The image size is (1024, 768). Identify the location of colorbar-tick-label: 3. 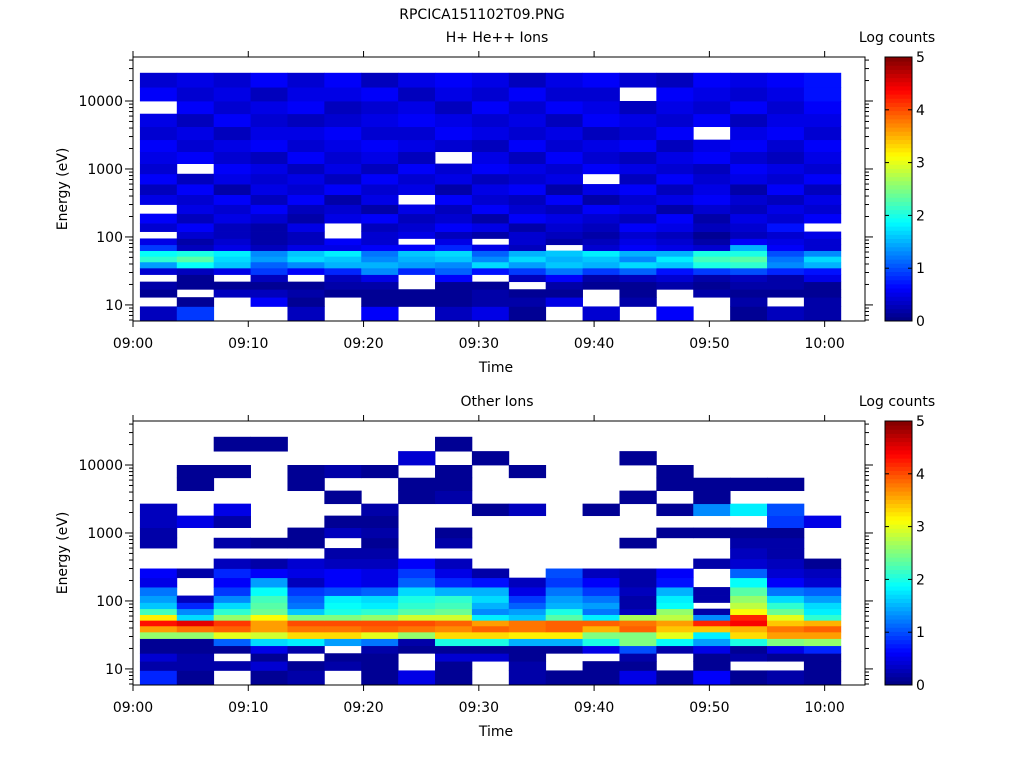
(920, 164).